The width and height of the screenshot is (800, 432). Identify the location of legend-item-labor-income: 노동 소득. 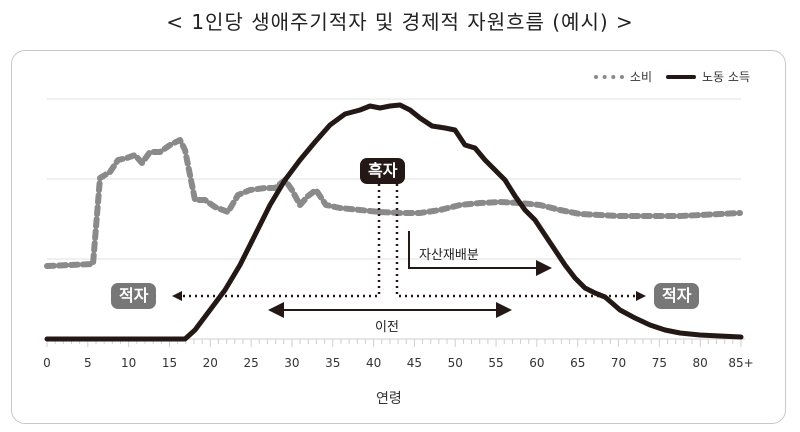
(708, 76).